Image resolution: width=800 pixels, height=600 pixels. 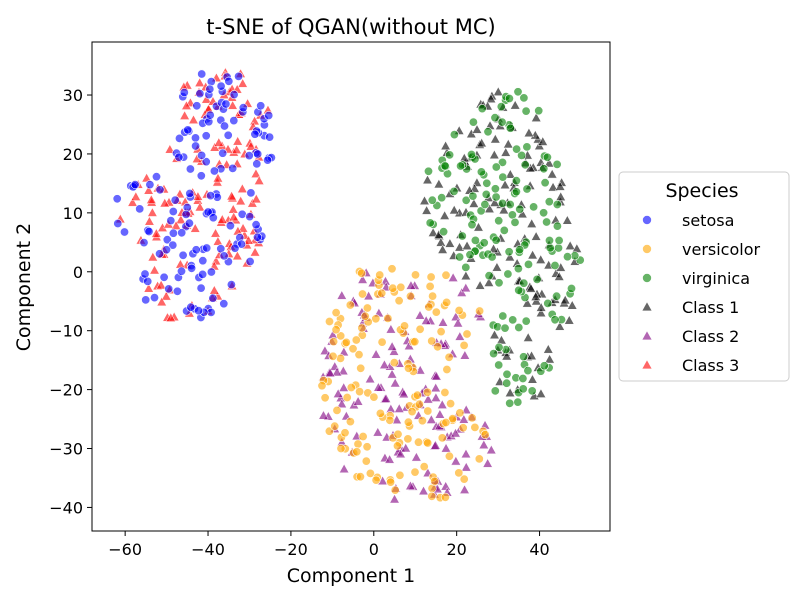 What do you see at coordinates (539, 549) in the screenshot?
I see `x-tick-label: 40` at bounding box center [539, 549].